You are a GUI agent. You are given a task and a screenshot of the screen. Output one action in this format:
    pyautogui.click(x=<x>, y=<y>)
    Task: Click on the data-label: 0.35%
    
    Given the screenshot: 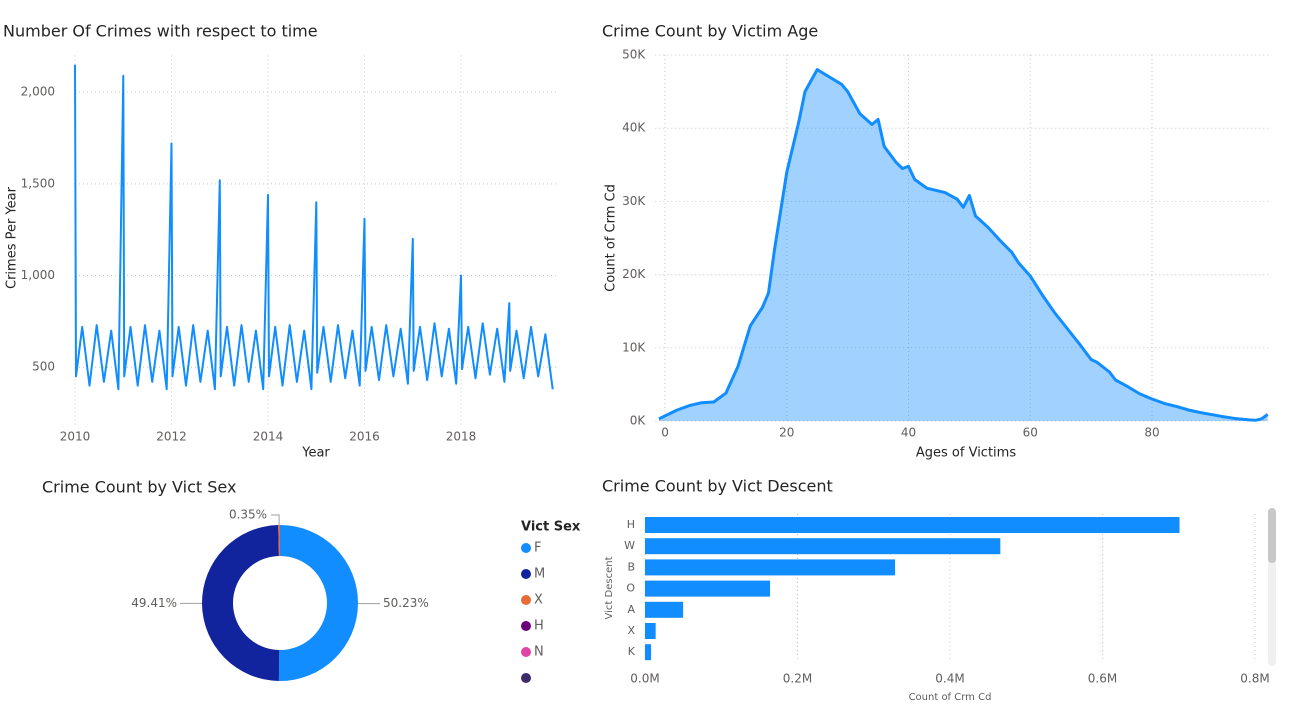 What is the action you would take?
    pyautogui.click(x=248, y=515)
    